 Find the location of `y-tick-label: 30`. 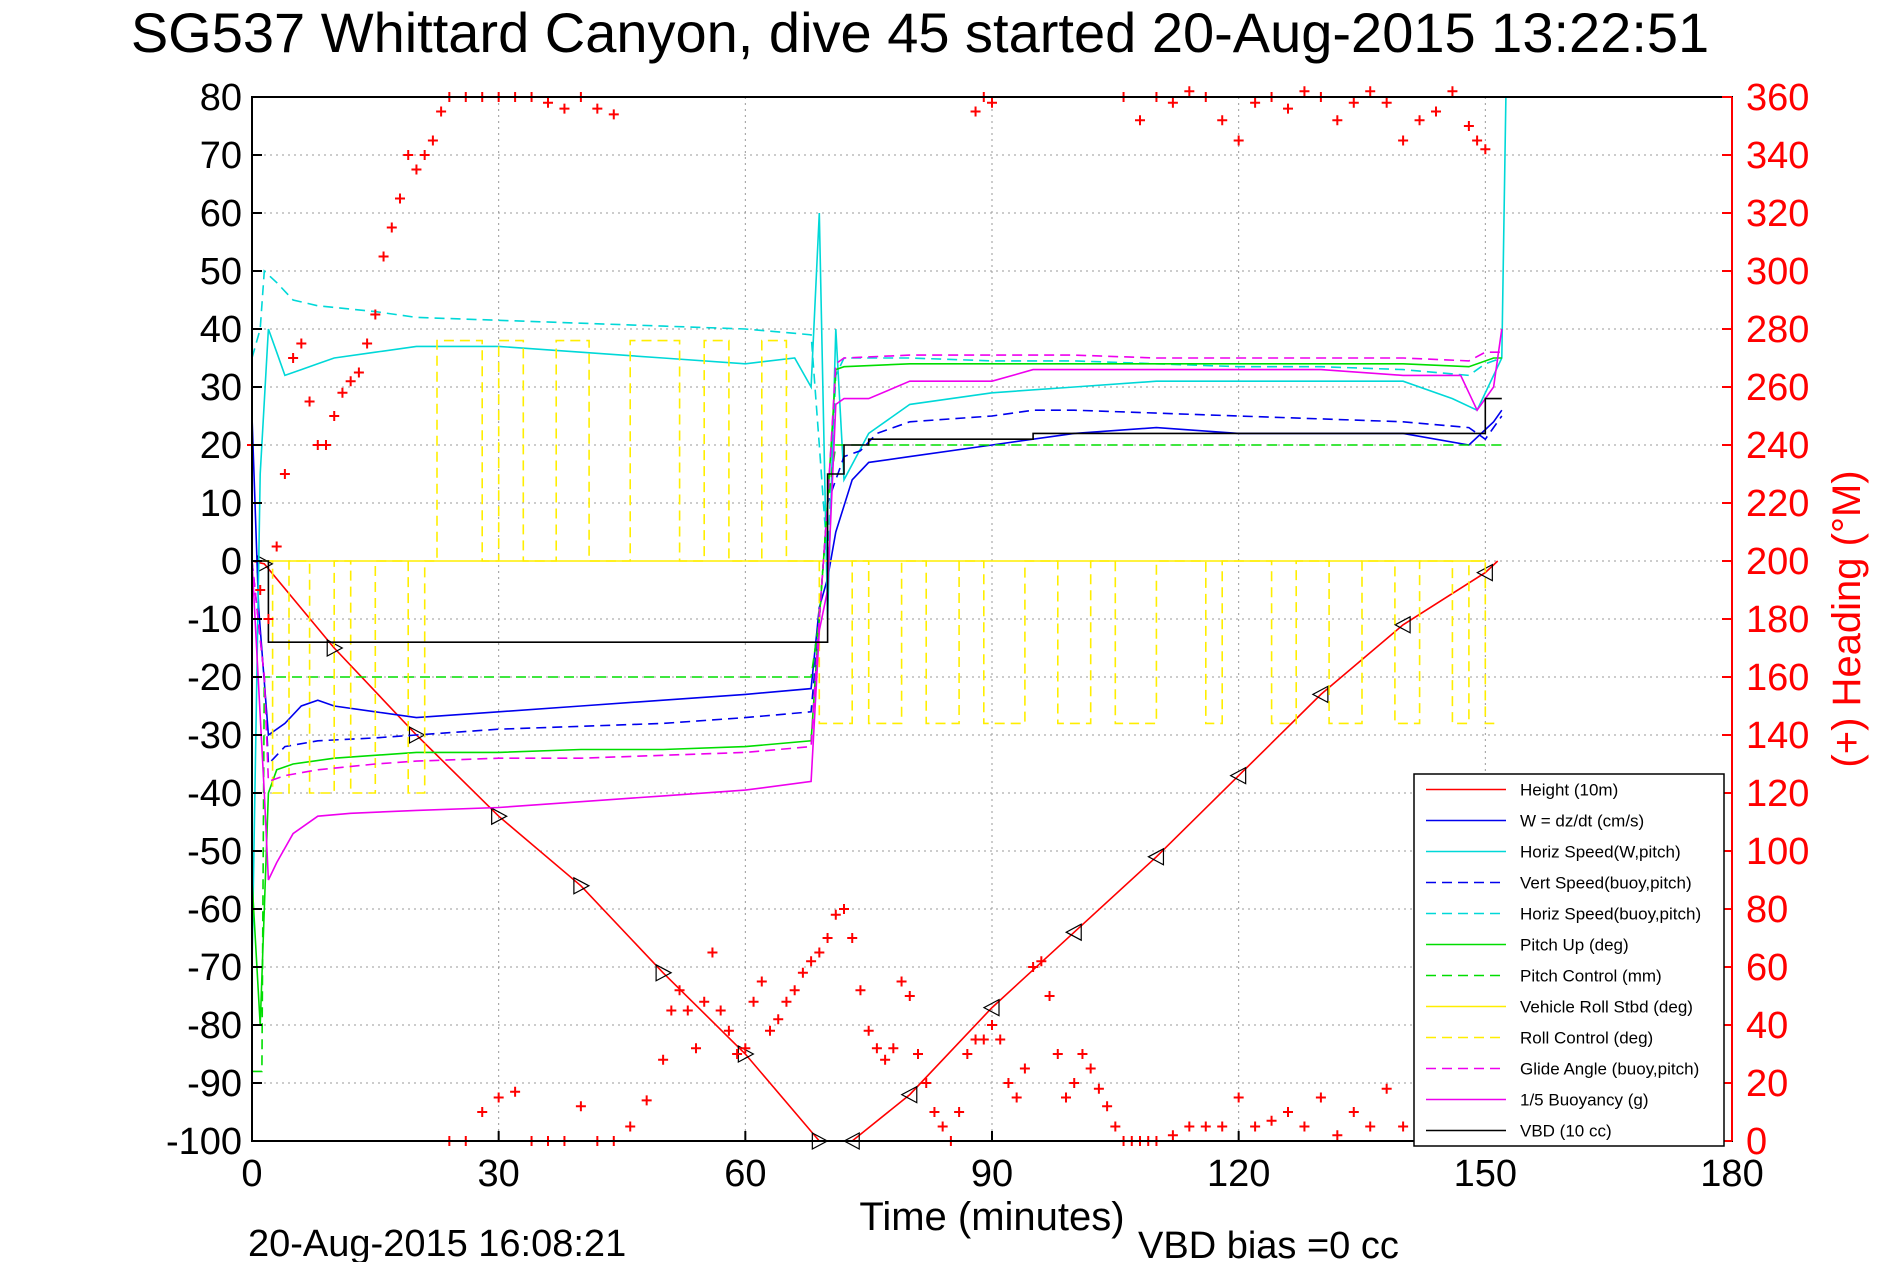

y-tick-label: 30 is located at coordinates (221, 388).